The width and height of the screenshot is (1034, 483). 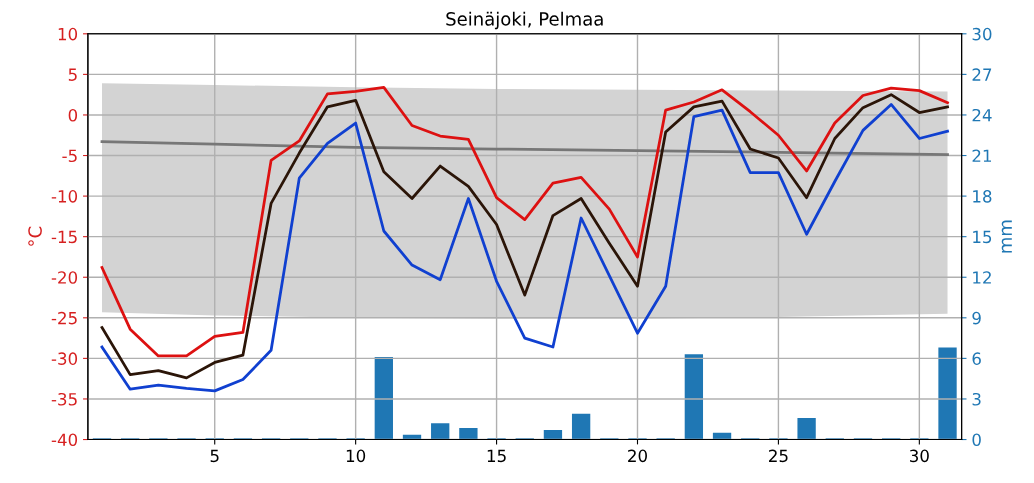 I want to click on x-tick-label: 20, so click(x=637, y=456).